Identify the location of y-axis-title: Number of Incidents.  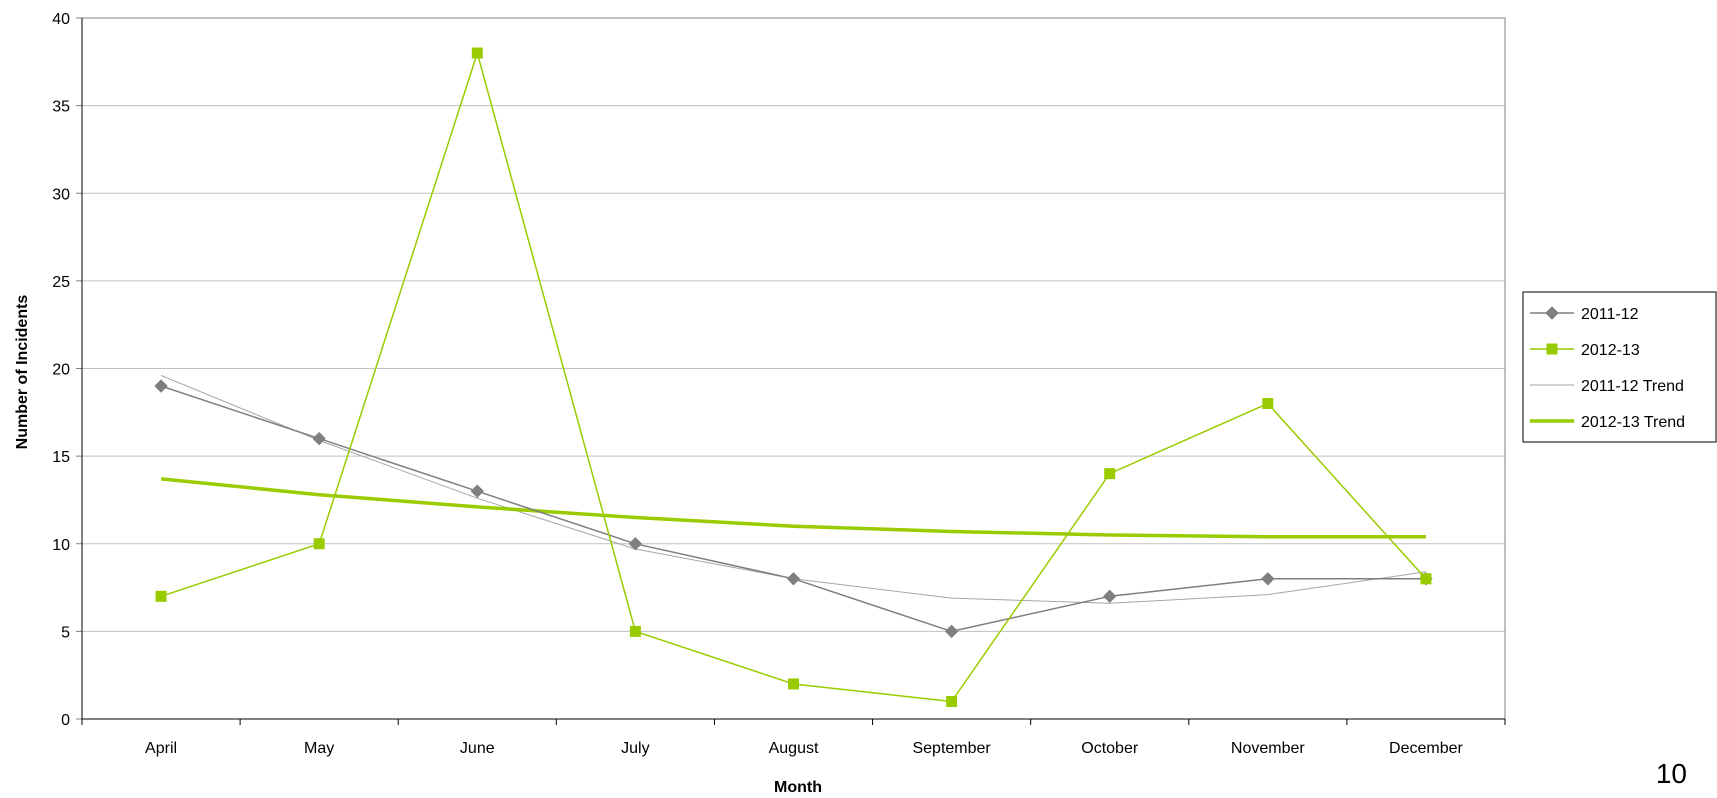
(22, 372).